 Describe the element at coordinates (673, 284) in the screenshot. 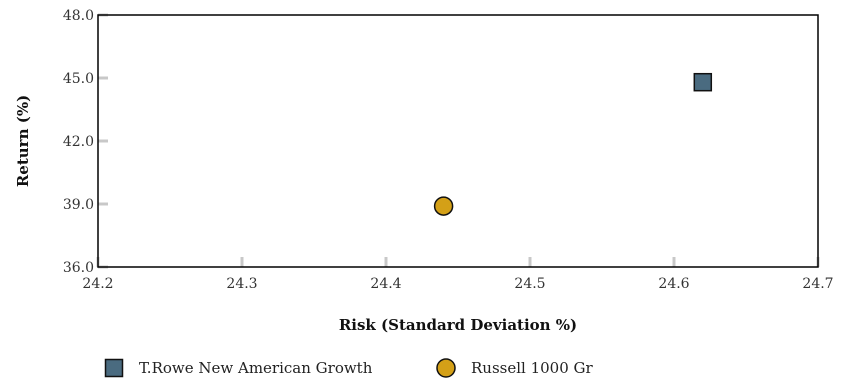

I see `x-tick-label: 24.6` at that location.